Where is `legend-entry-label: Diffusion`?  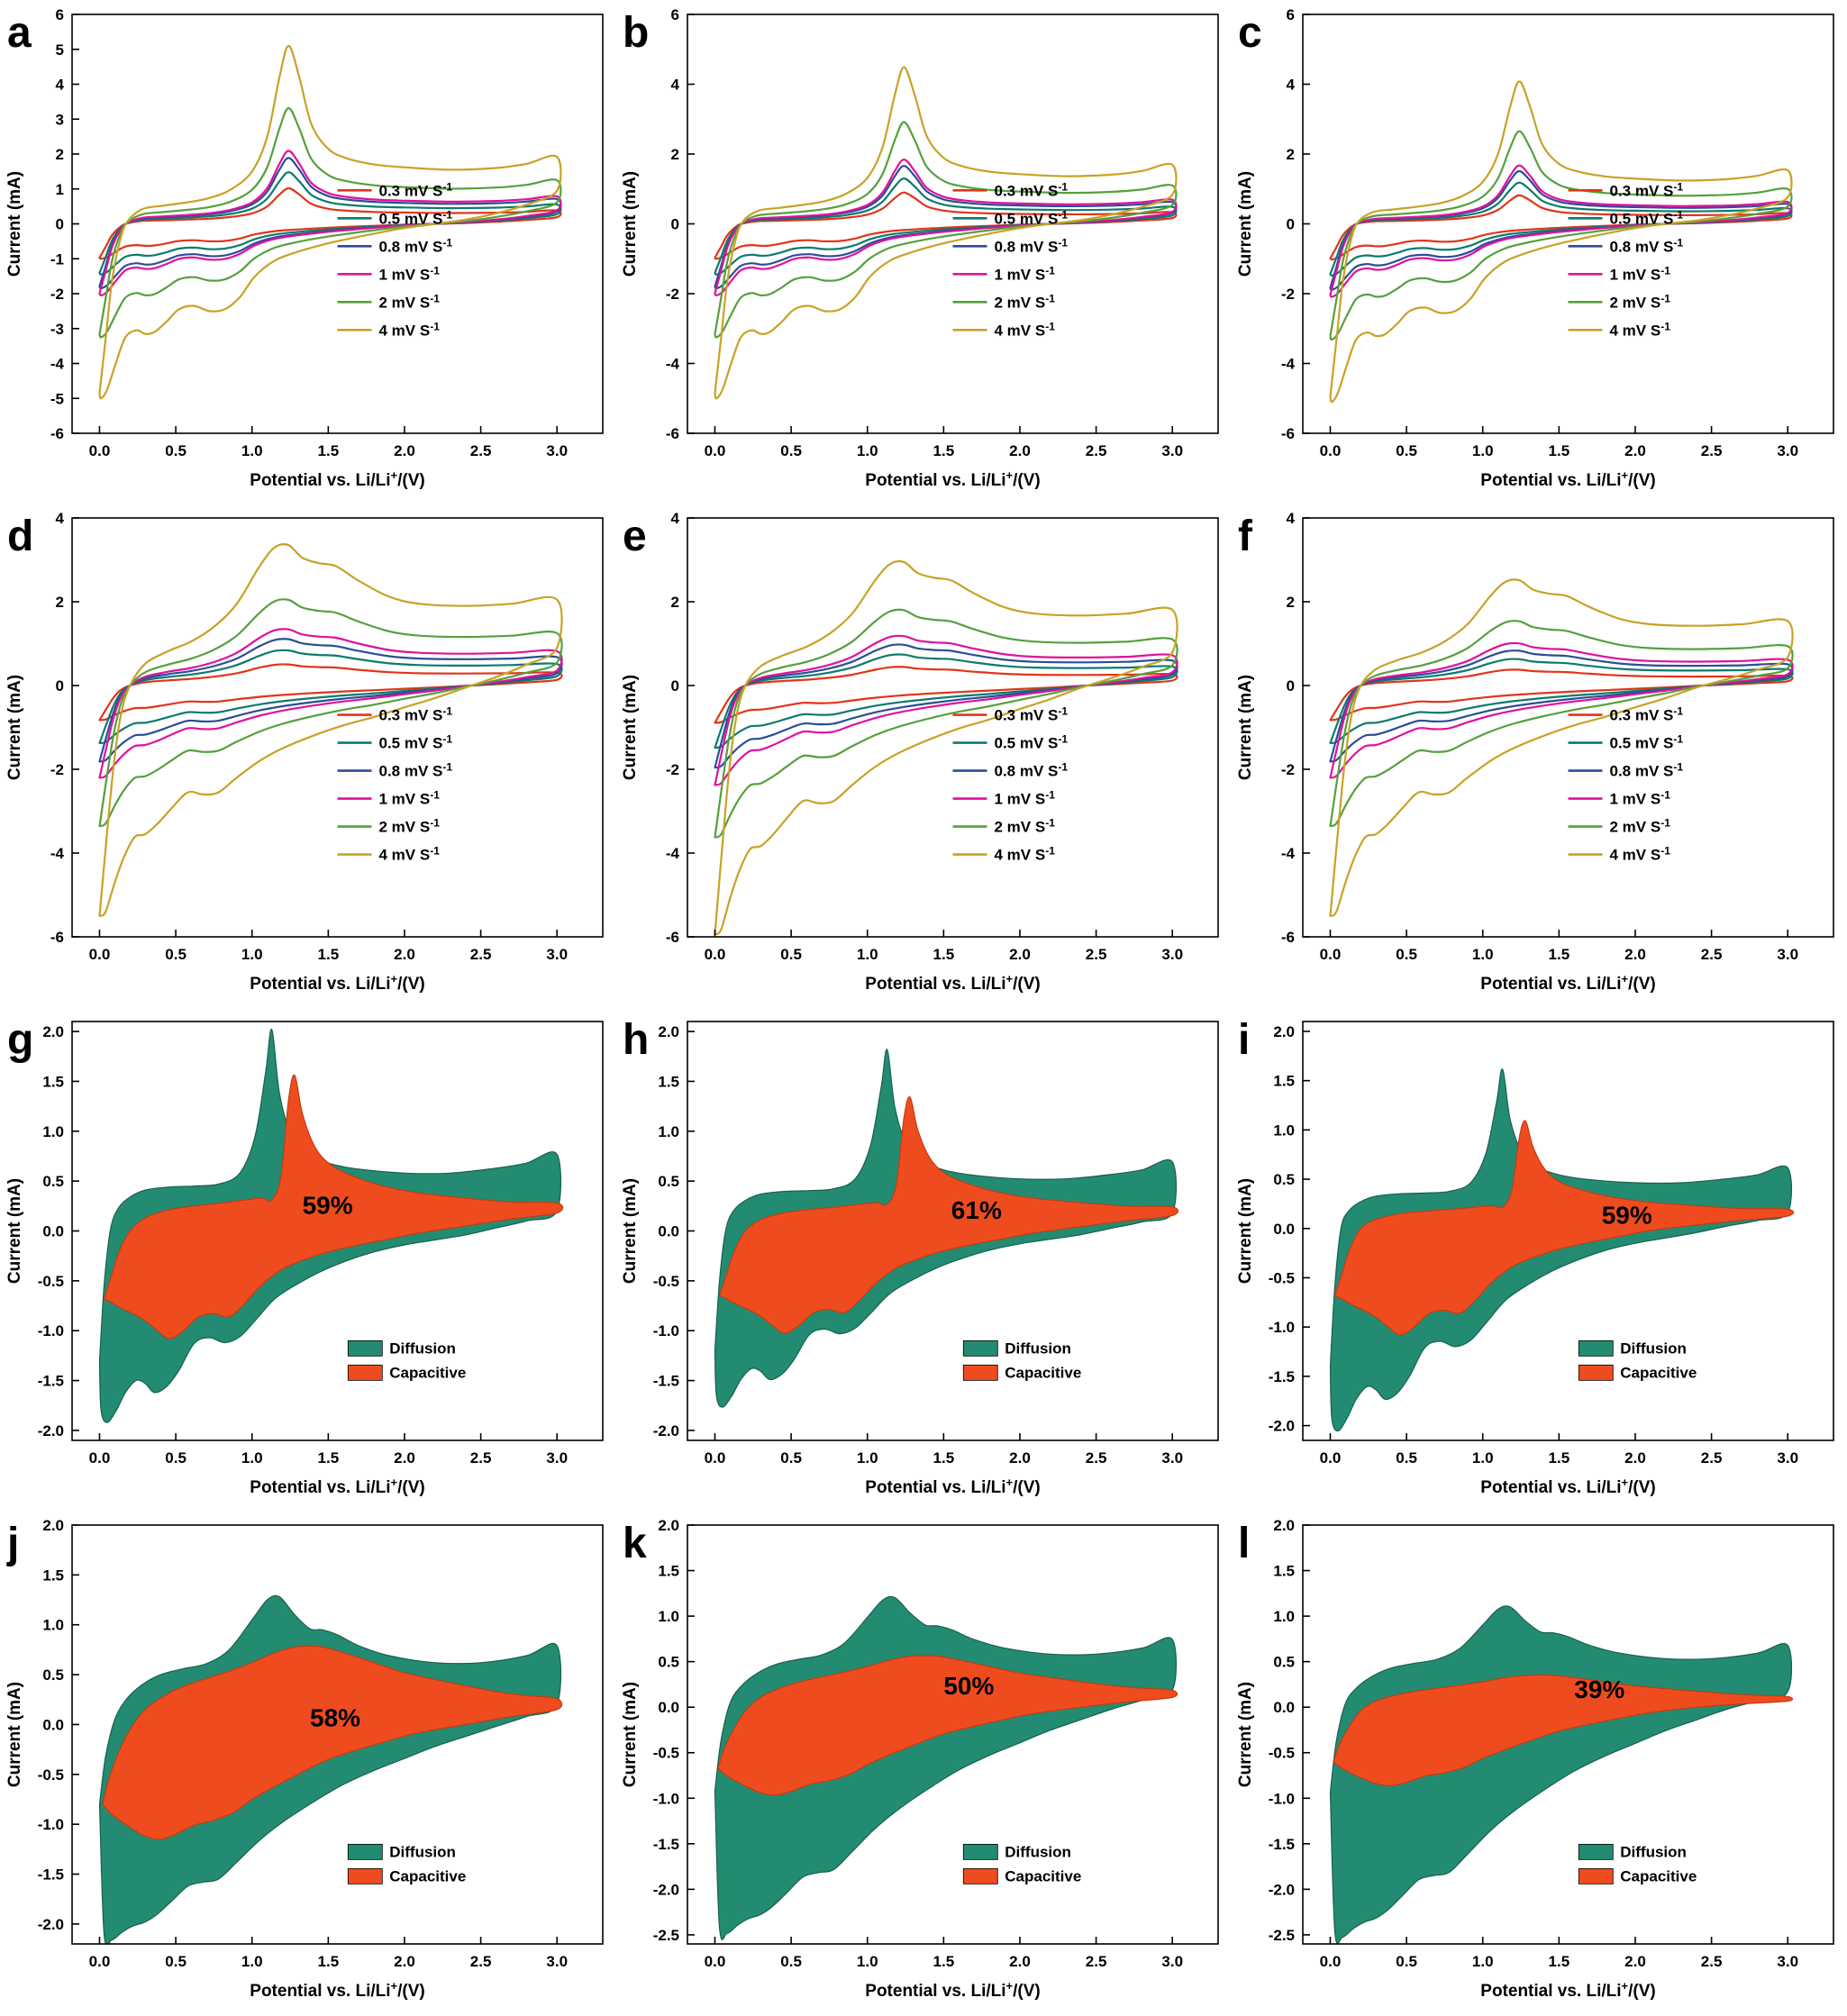 legend-entry-label: Diffusion is located at coordinates (423, 1852).